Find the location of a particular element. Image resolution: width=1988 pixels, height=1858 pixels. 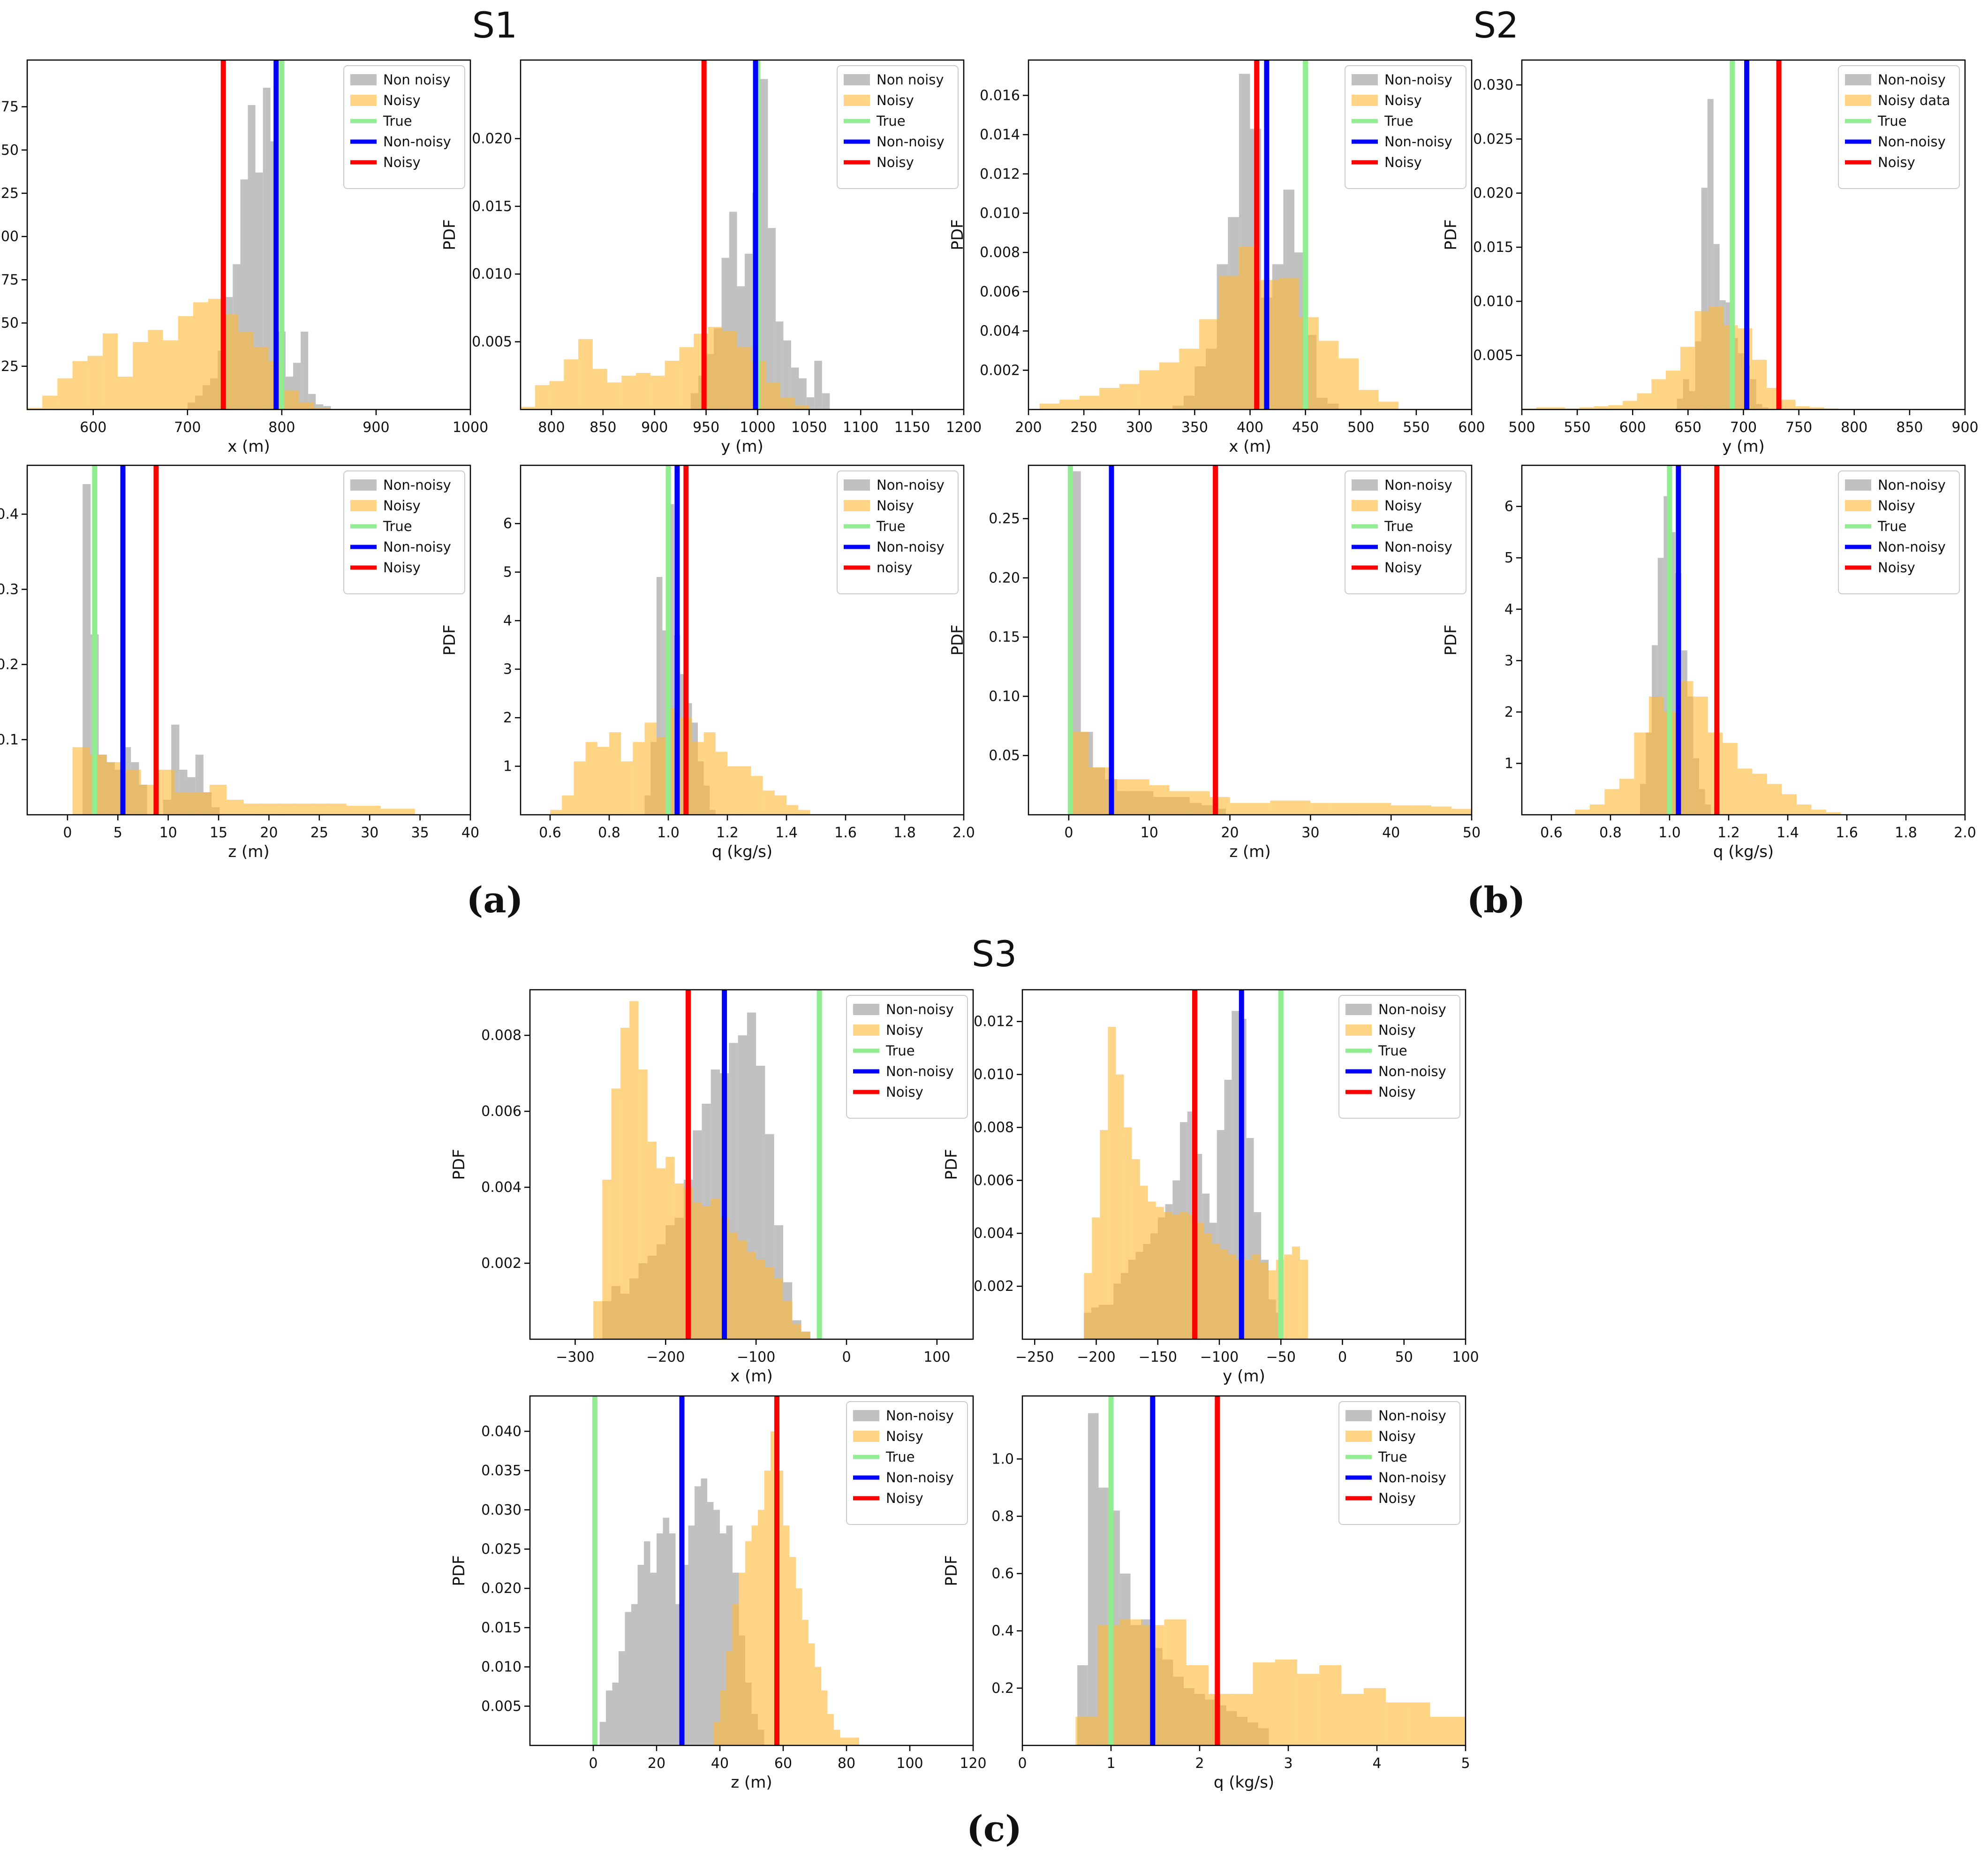

y-tick-label: 1 is located at coordinates (1508, 764).